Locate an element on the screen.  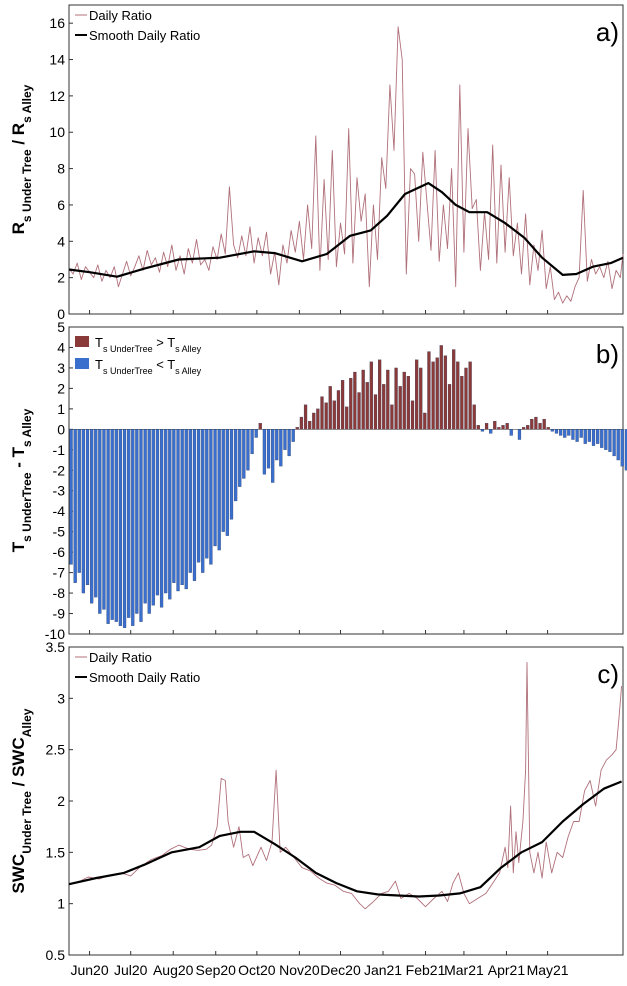
ytick-label-b: -6 is located at coordinates (59, 552).